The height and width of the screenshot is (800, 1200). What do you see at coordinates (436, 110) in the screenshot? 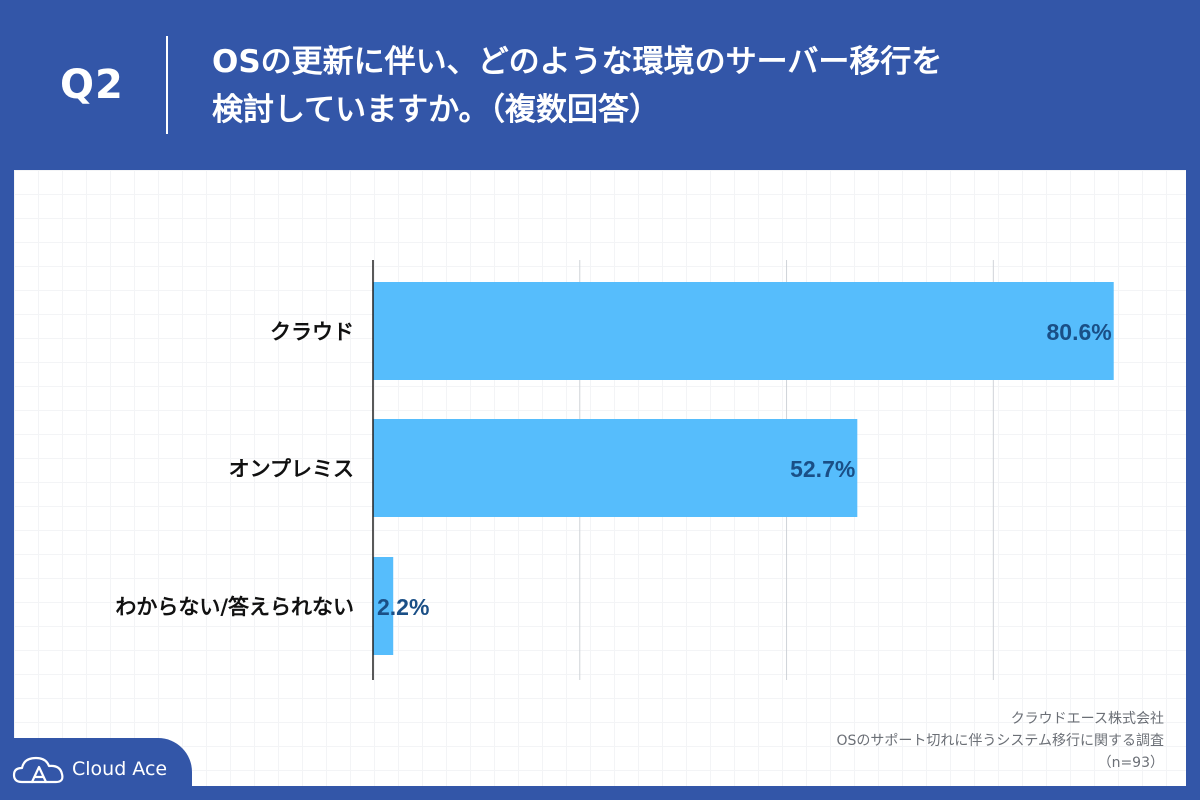
I see `question-title-line-2: 検討していますか。（複数回答）` at bounding box center [436, 110].